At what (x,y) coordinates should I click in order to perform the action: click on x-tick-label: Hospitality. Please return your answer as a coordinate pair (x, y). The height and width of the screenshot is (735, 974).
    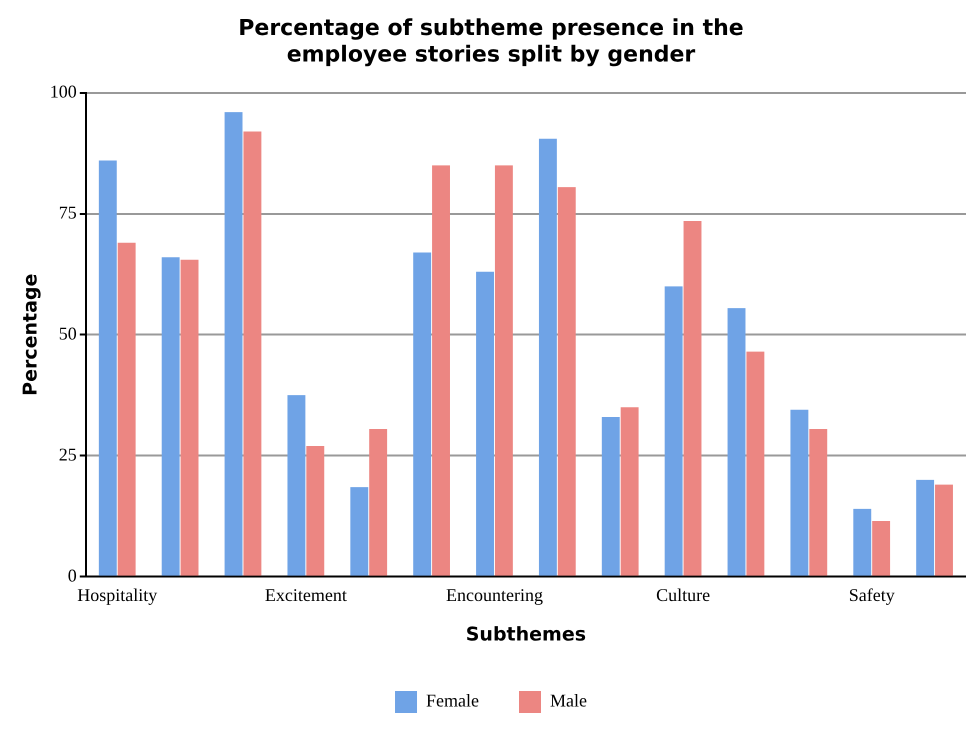
    Looking at the image, I should click on (117, 595).